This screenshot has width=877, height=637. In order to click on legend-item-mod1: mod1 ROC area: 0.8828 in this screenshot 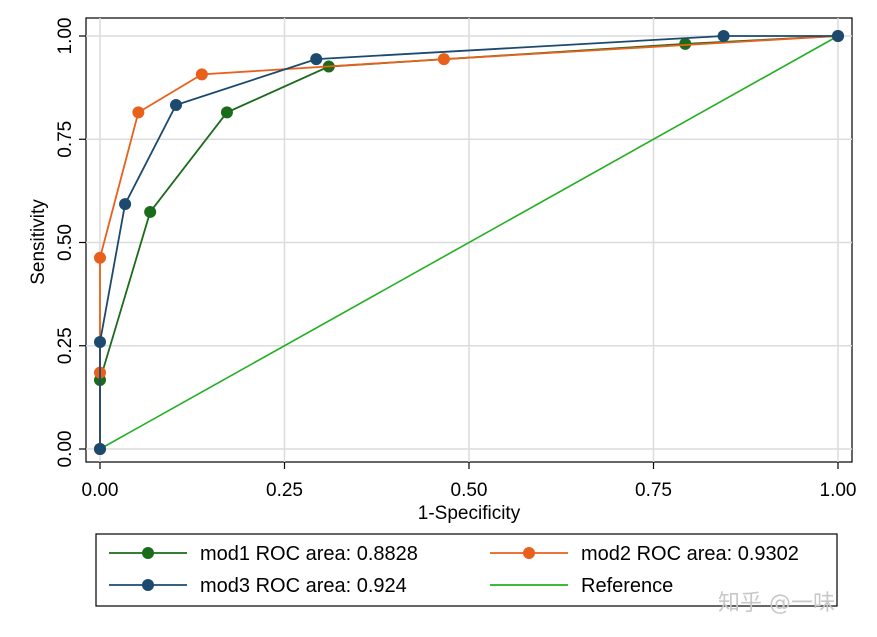, I will do `click(263, 554)`.